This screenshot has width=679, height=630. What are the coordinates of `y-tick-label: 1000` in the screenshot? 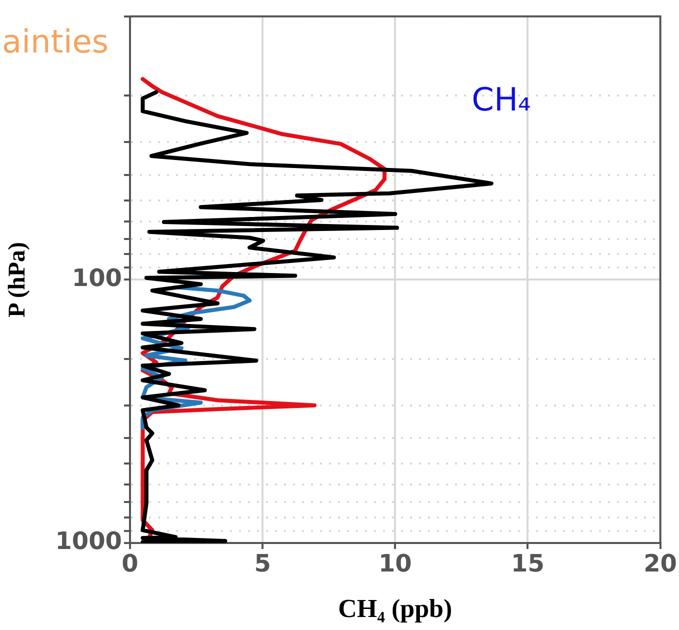 It's located at (88, 541).